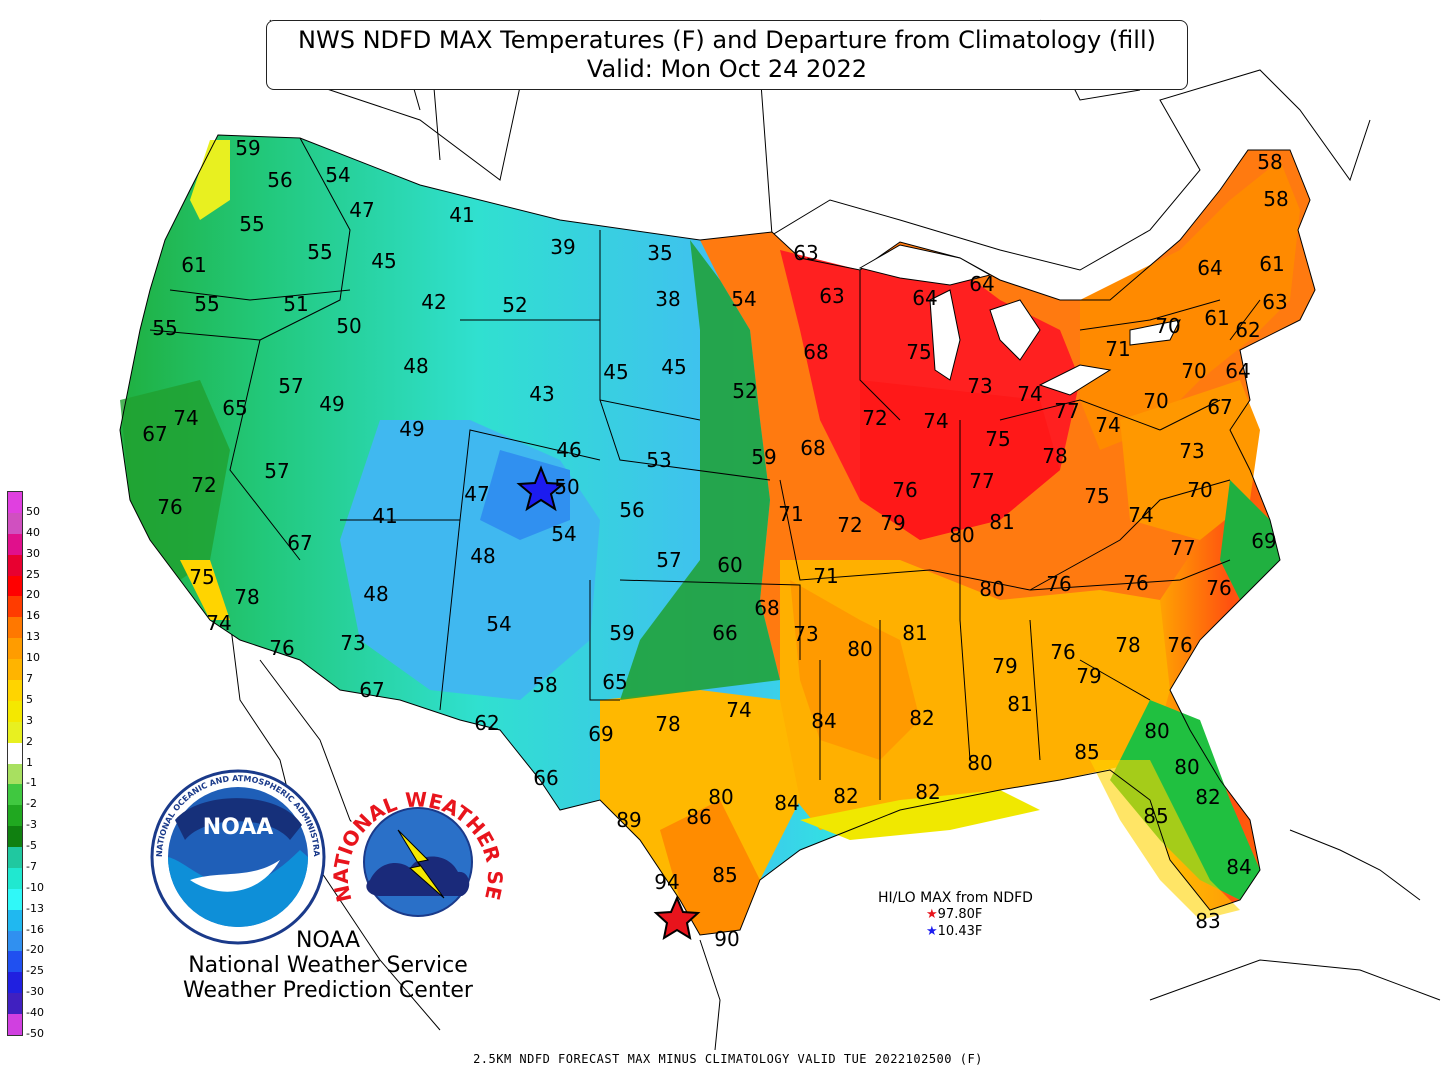 The image size is (1456, 1092). I want to click on legend-label: -16, so click(35, 929).